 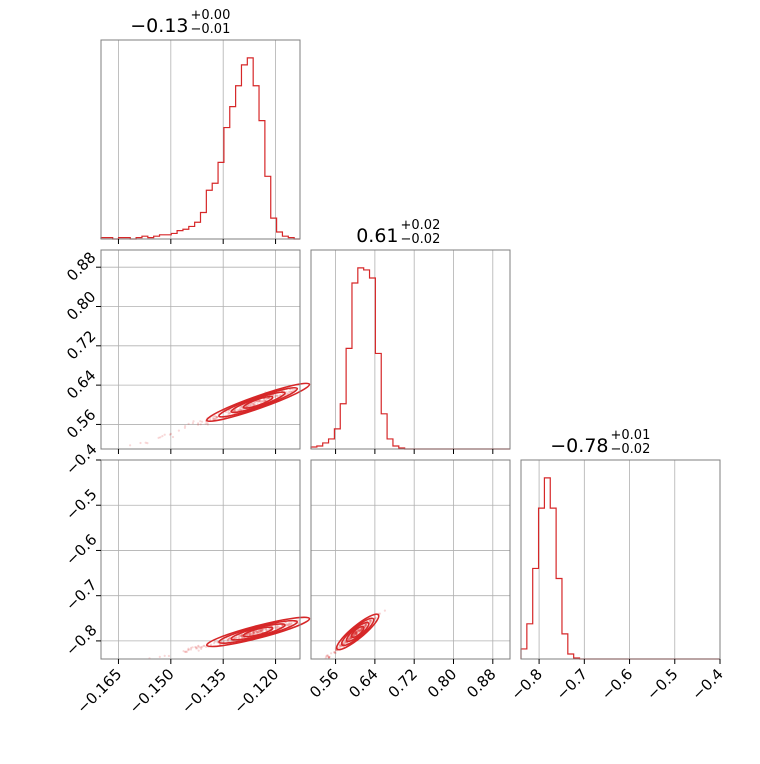 What do you see at coordinates (579, 446) in the screenshot?
I see `hist-2-title-value: −0.78` at bounding box center [579, 446].